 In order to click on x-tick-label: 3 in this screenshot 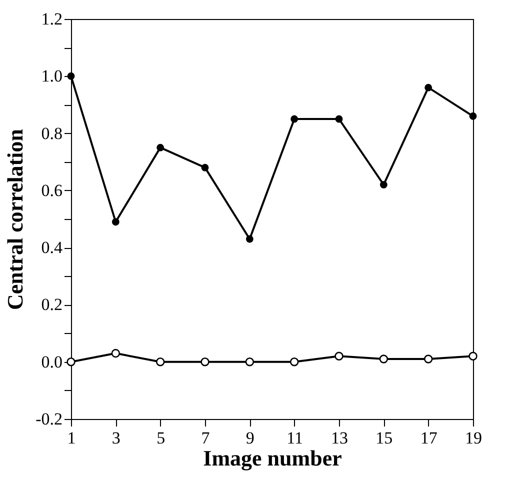, I will do `click(116, 438)`.